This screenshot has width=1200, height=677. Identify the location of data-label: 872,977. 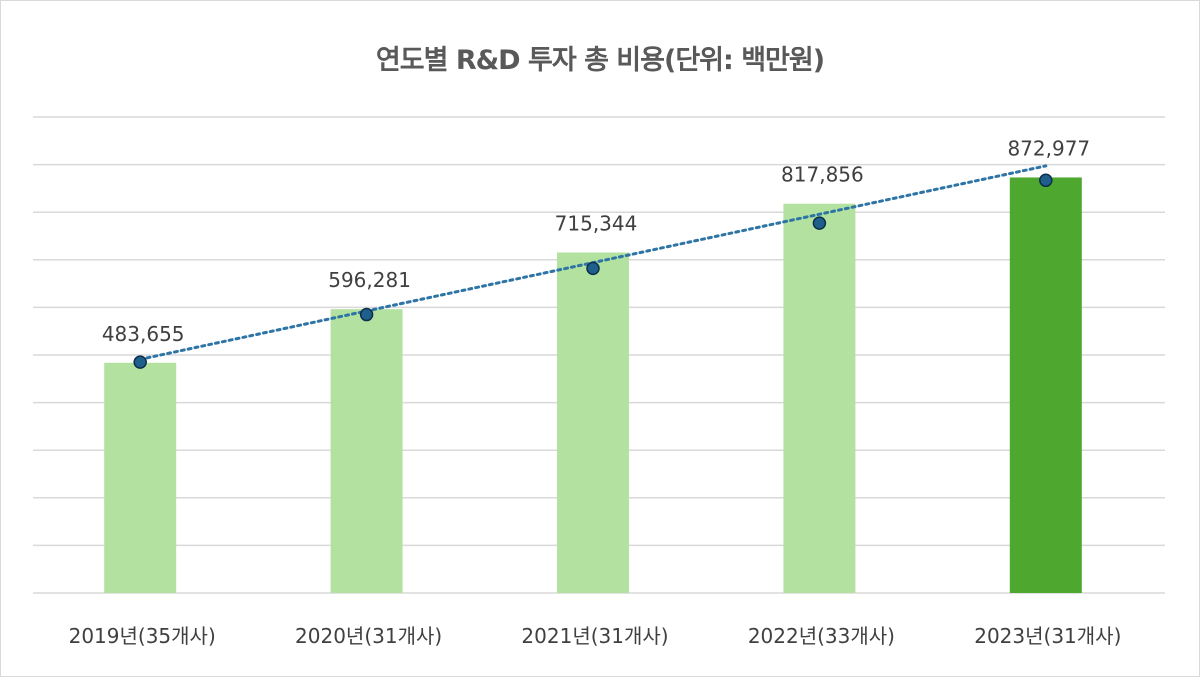
(1048, 148).